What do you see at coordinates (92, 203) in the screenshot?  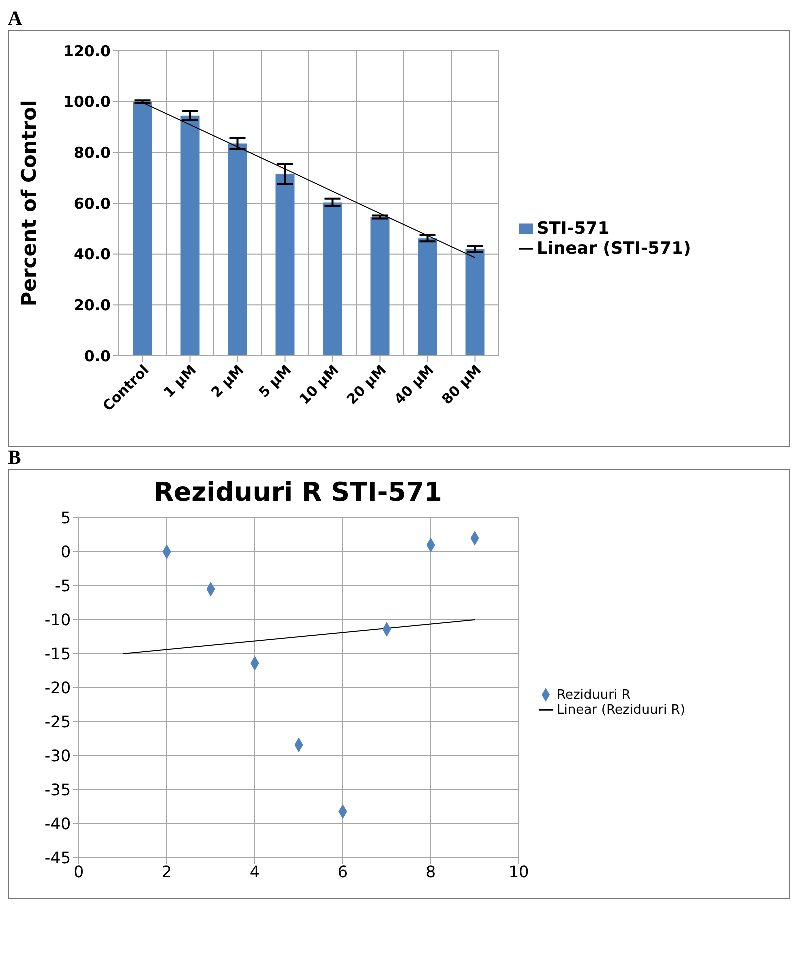 I see `y-tick-label: 60.0` at bounding box center [92, 203].